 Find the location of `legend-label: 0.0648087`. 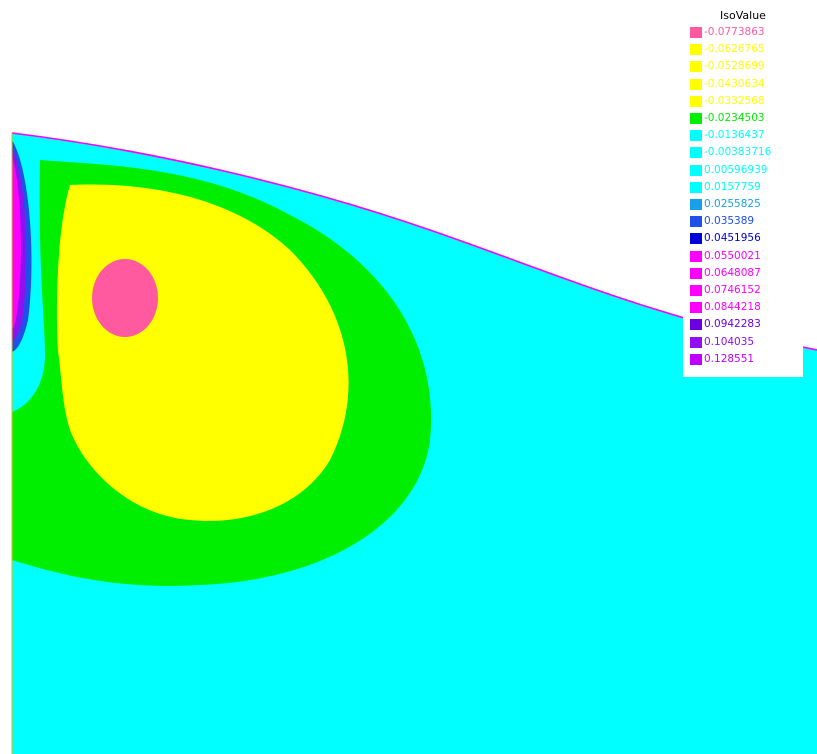

legend-label: 0.0648087 is located at coordinates (732, 272).